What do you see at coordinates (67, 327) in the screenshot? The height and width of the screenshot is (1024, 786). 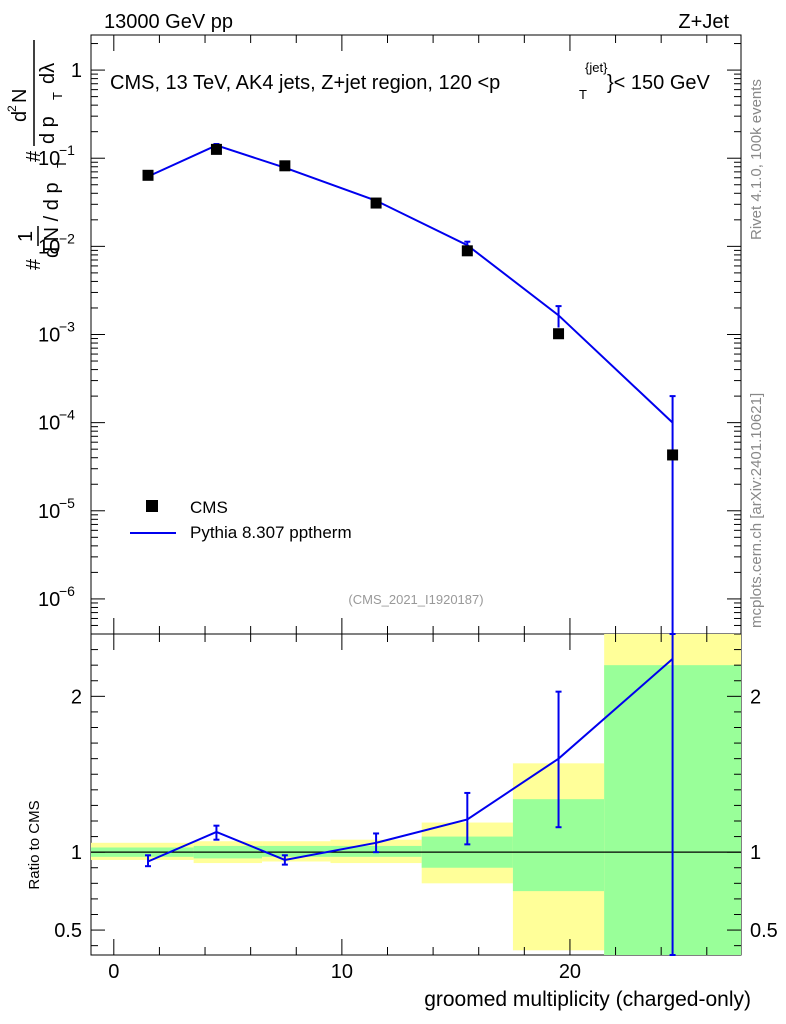 I see `main-ytick-exp-3: −3` at bounding box center [67, 327].